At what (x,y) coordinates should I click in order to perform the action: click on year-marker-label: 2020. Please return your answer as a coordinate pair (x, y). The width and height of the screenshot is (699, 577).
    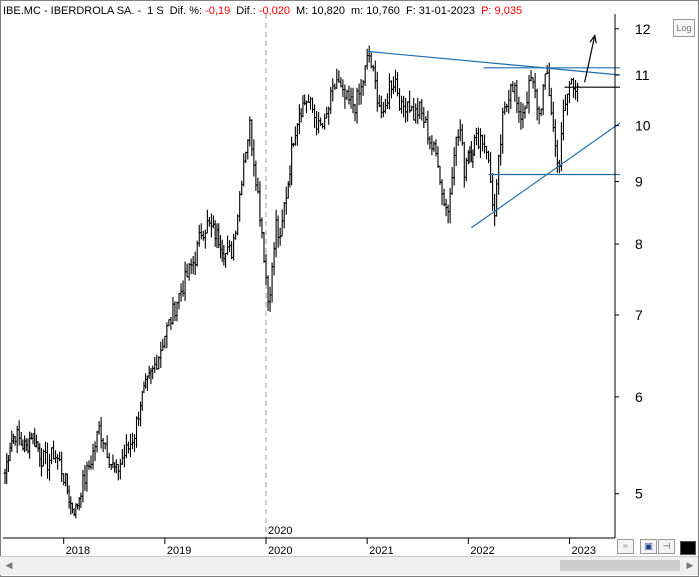
    Looking at the image, I should click on (280, 531).